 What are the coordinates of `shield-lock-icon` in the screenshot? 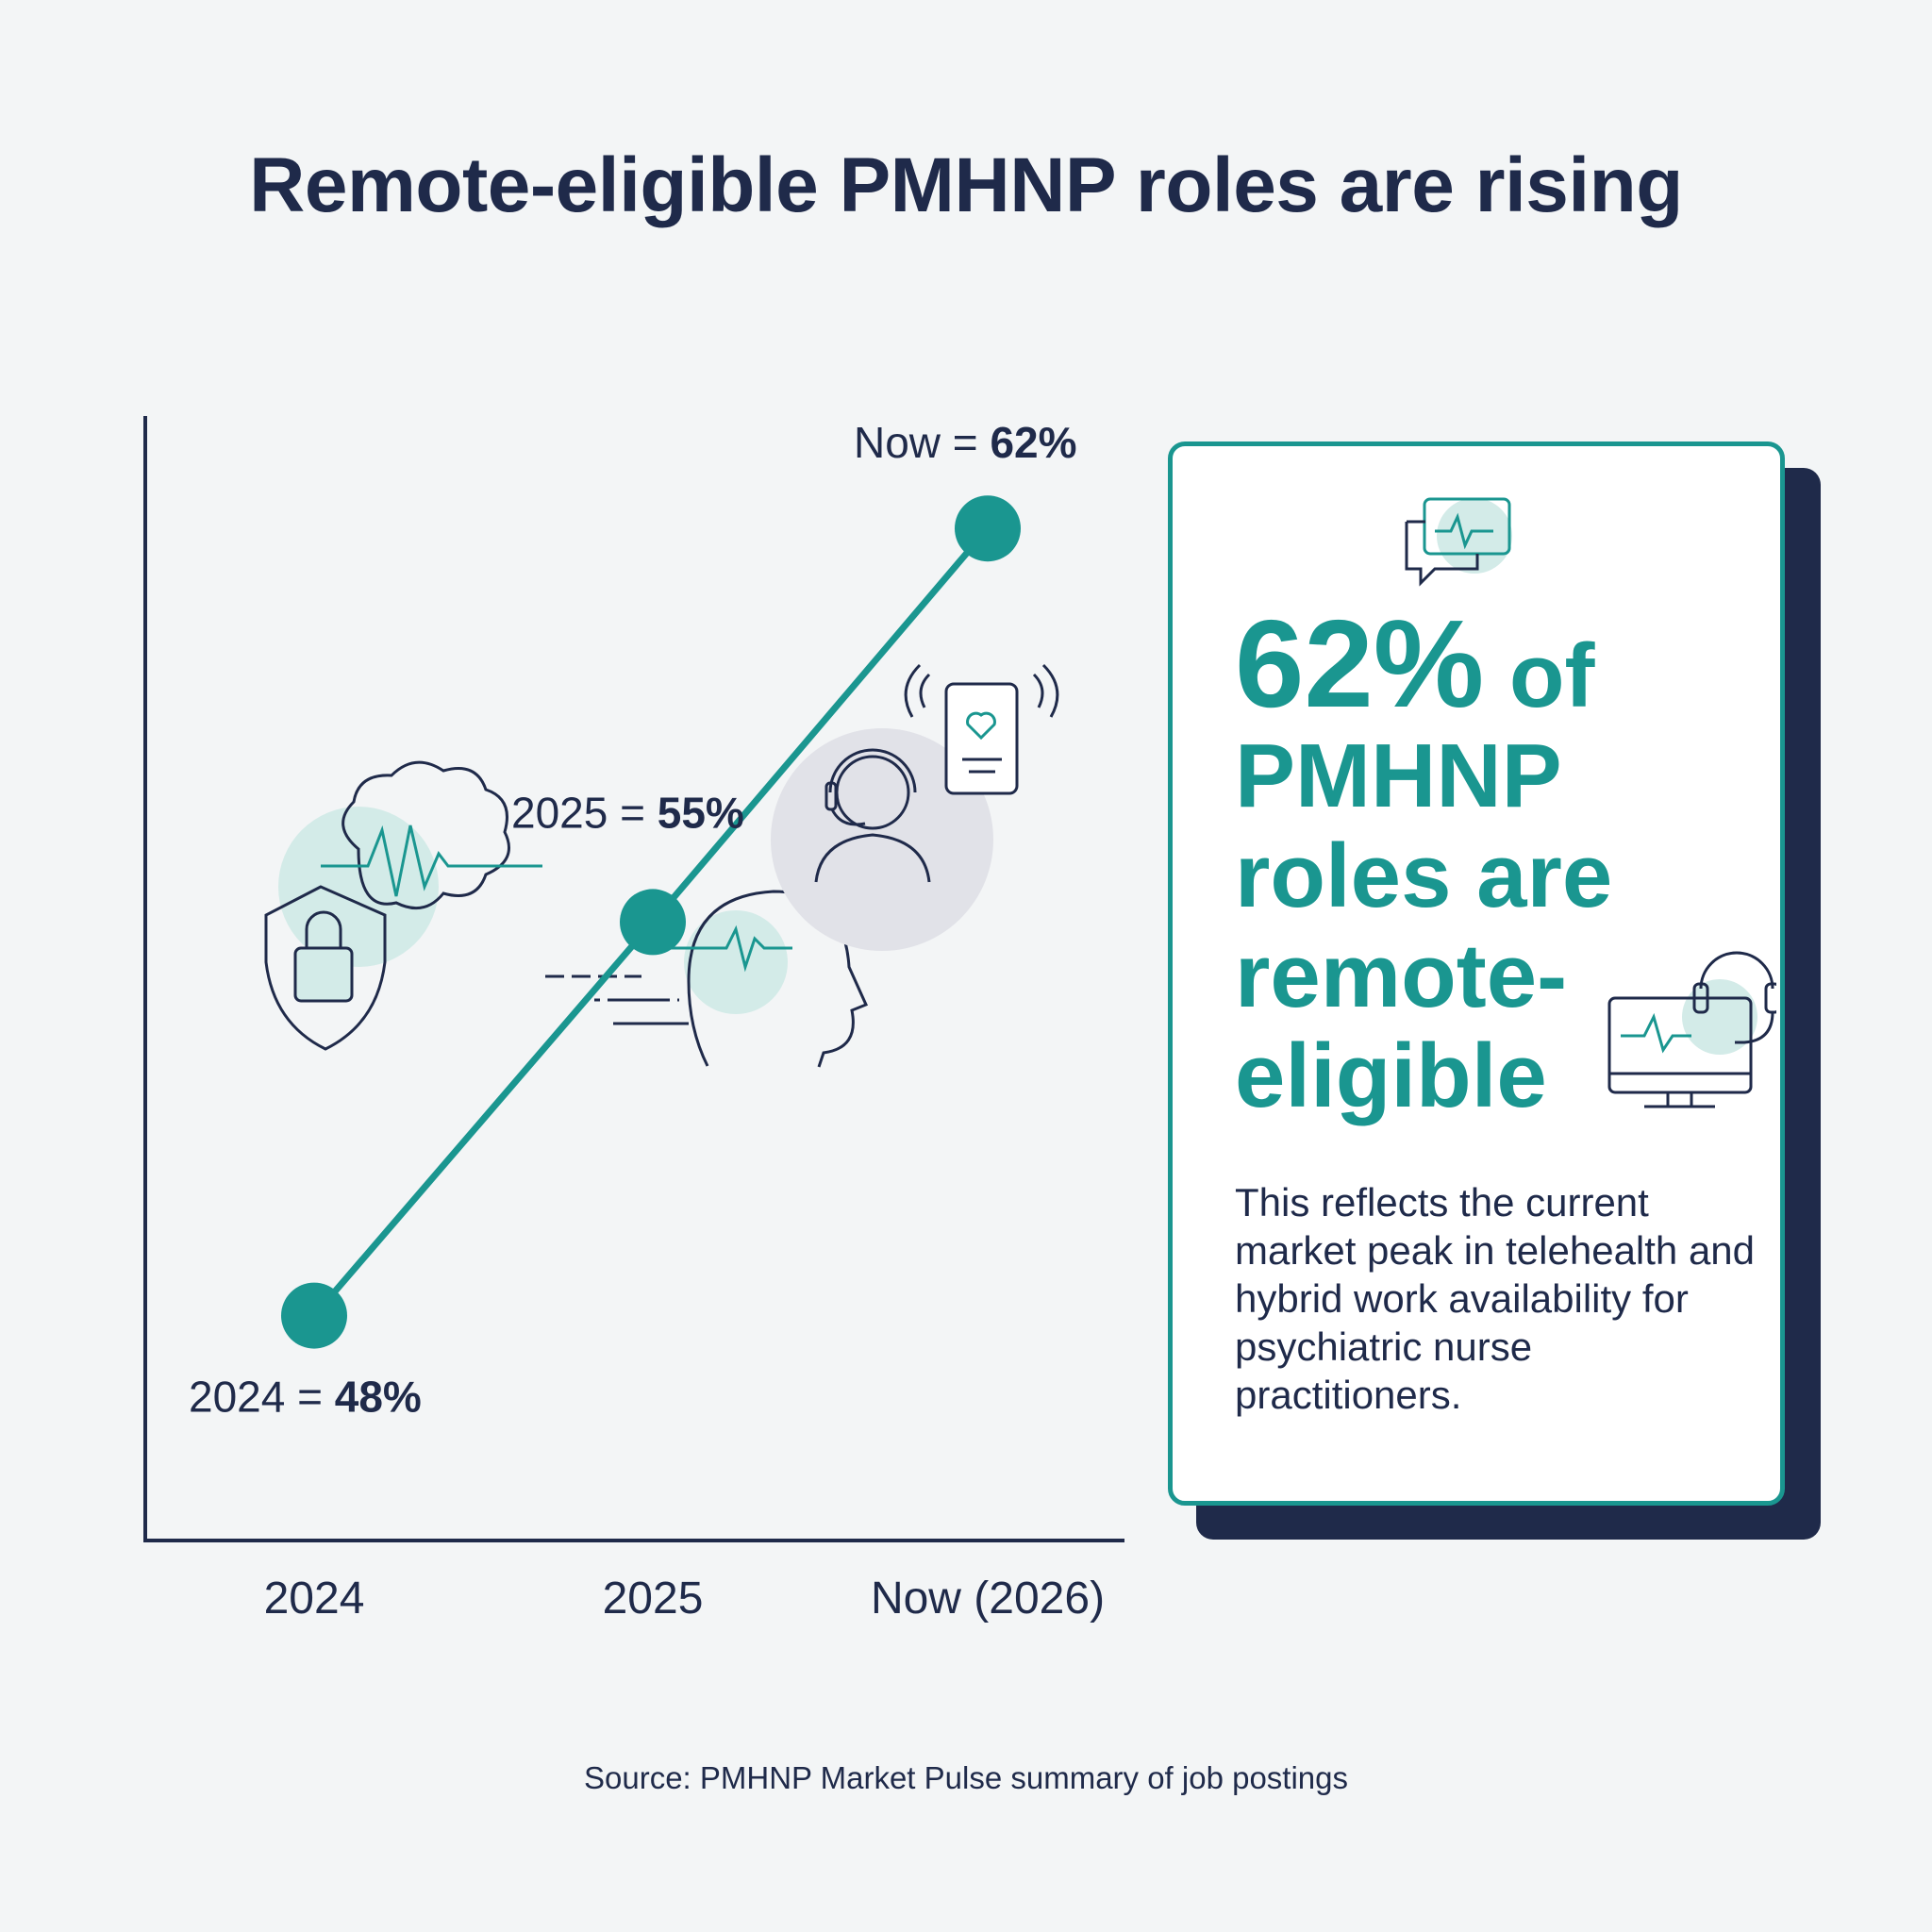 It's located at (352, 929).